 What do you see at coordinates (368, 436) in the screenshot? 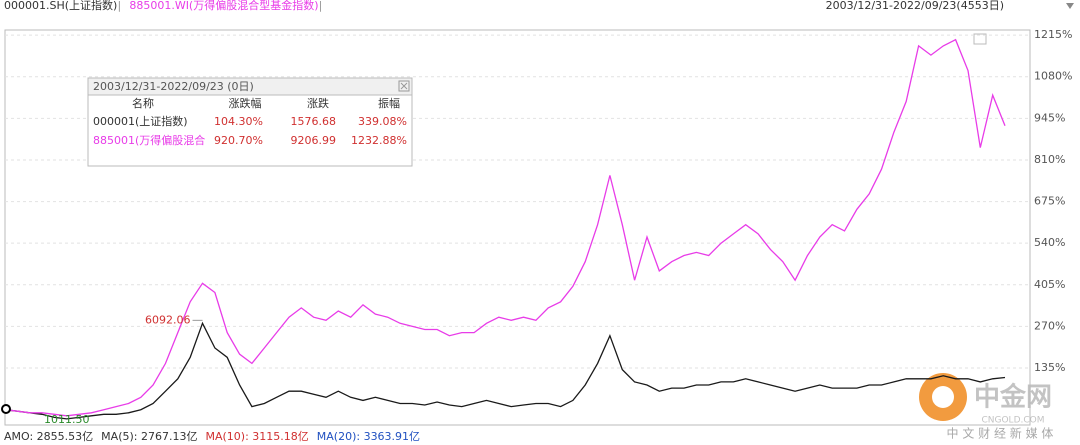
I see `footer-stat: MA(20): 3363.91亿` at bounding box center [368, 436].